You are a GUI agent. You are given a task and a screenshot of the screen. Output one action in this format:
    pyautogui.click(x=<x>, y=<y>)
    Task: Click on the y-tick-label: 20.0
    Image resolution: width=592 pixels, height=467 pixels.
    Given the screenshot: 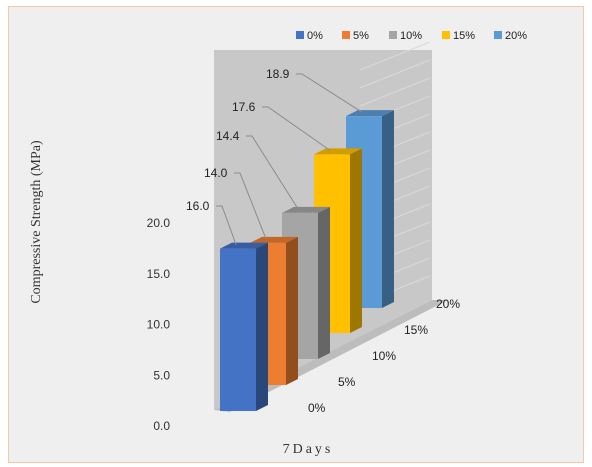 What is the action you would take?
    pyautogui.click(x=159, y=223)
    